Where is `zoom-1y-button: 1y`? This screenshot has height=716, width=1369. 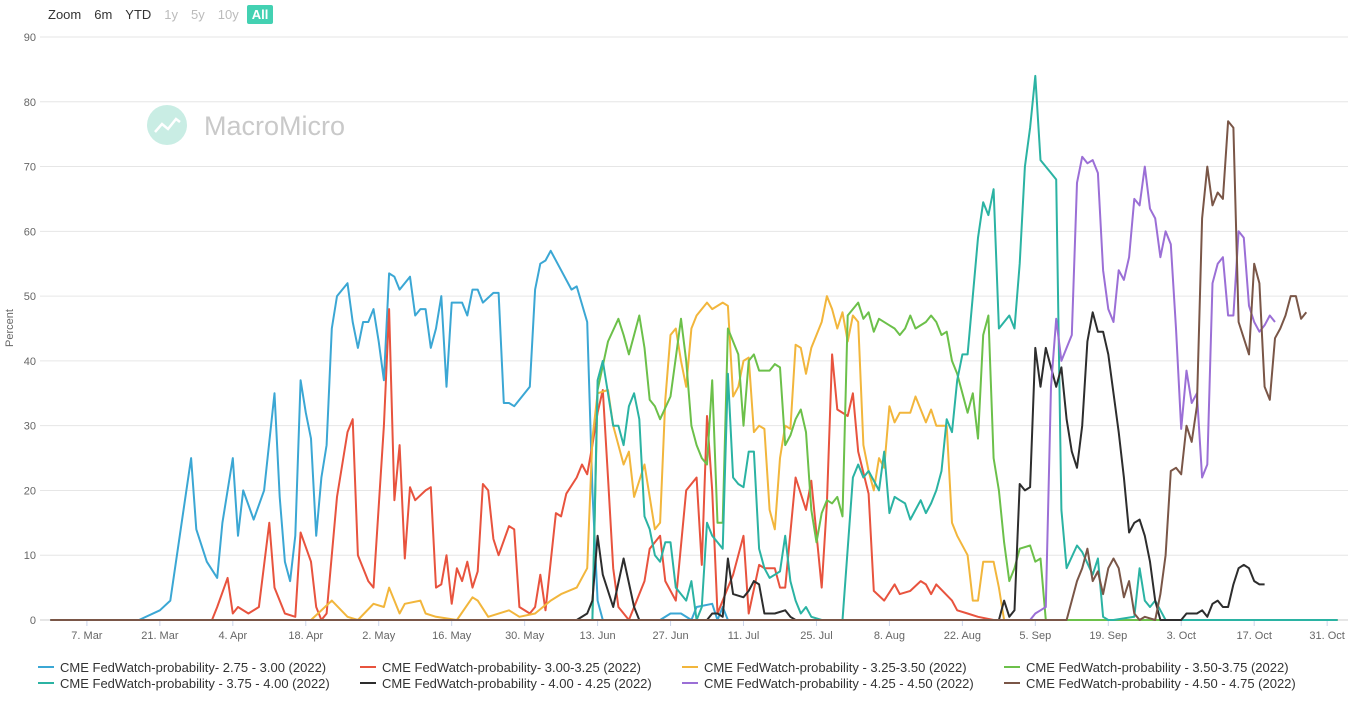
zoom-1y-button: 1y is located at coordinates (171, 14).